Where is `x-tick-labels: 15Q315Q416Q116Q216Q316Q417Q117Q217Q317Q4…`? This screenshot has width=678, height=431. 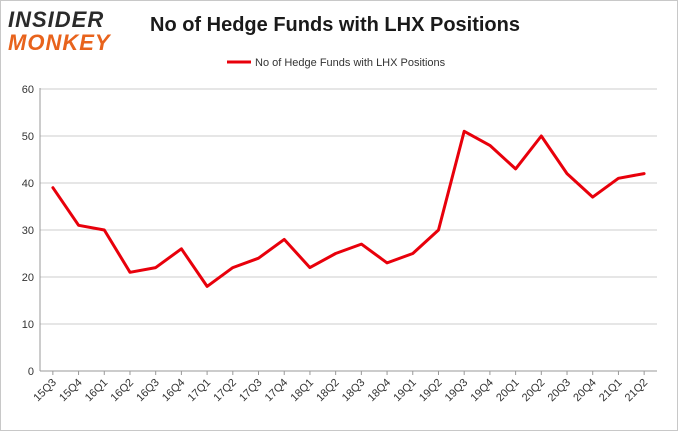 x-tick-labels: 15Q315Q416Q116Q216Q316Q417Q117Q217Q317Q4… is located at coordinates (340, 391).